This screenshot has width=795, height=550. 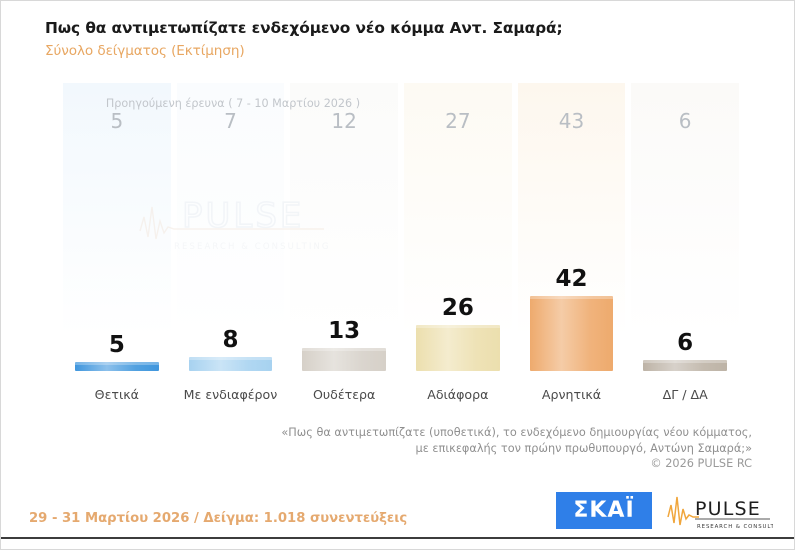 I want to click on chart-column: 43 42, so click(x=571, y=227).